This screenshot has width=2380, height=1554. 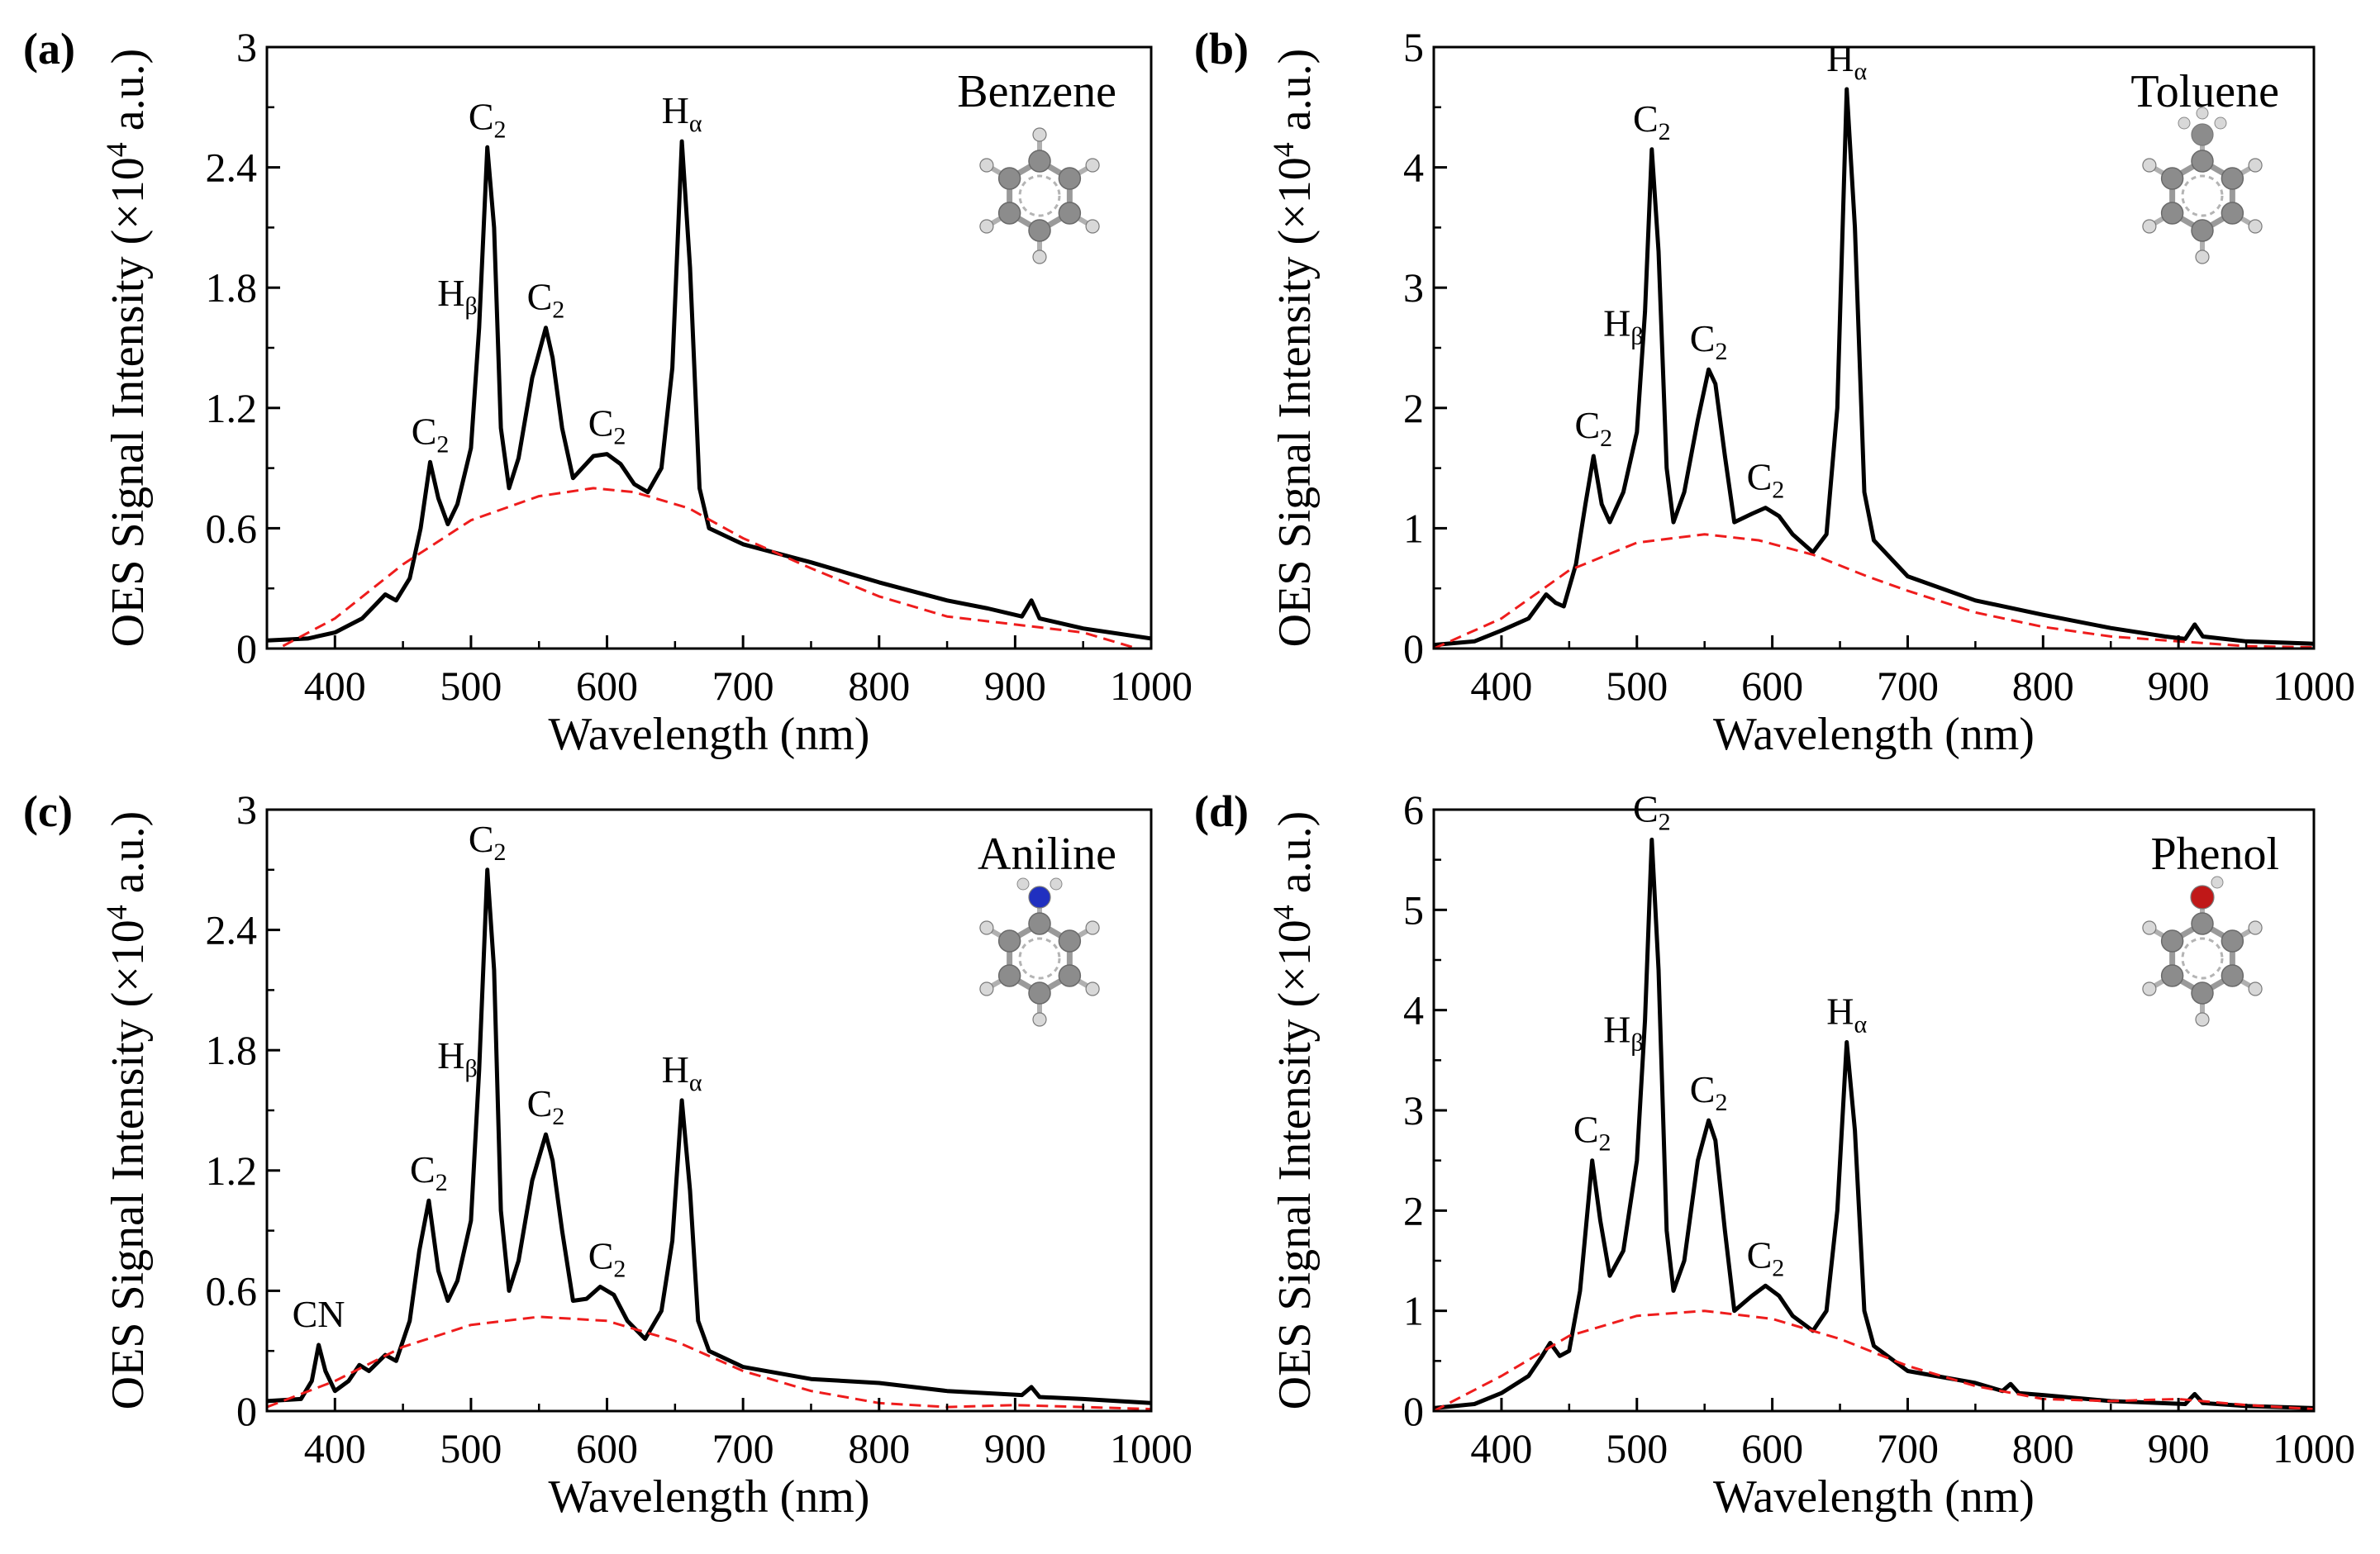 What do you see at coordinates (1036, 91) in the screenshot?
I see `compound-name: Benzene` at bounding box center [1036, 91].